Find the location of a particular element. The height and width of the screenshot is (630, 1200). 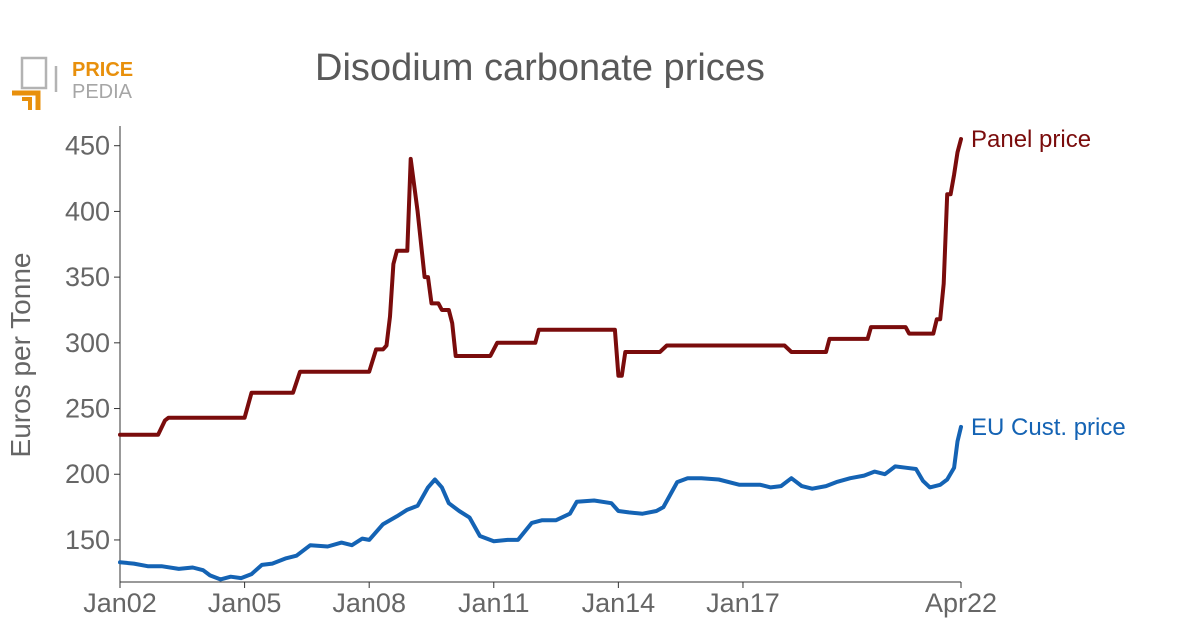

chart-title: Disodium carbonate prices is located at coordinates (540, 68).